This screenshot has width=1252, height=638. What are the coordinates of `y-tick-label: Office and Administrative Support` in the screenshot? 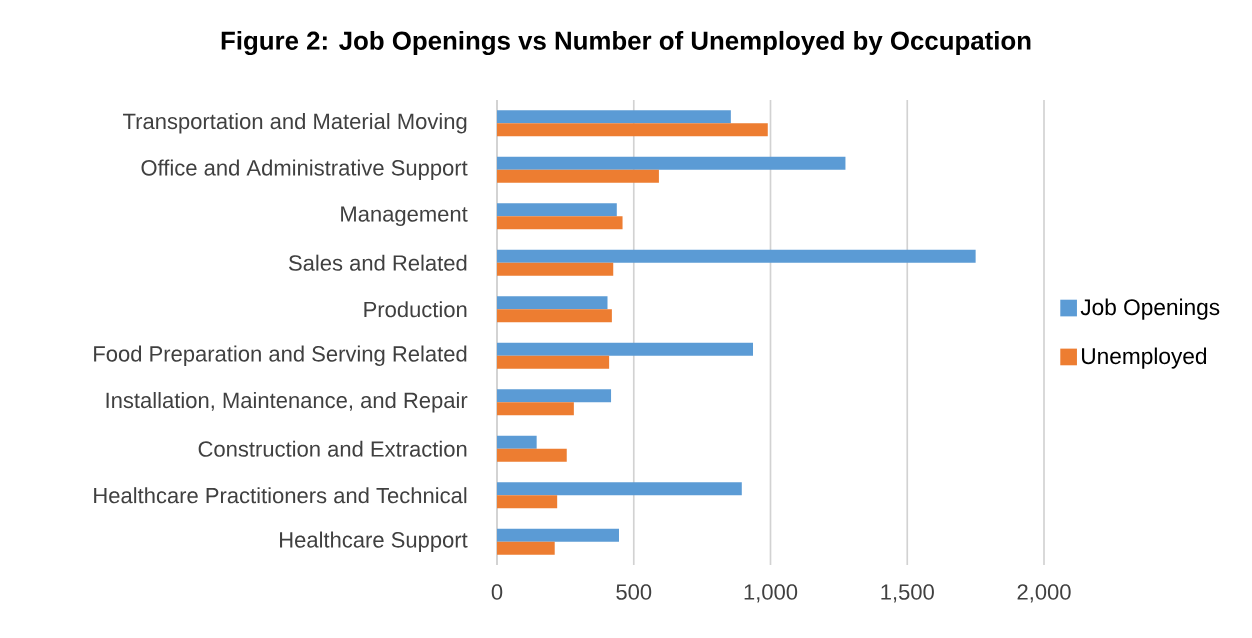 It's located at (304, 169).